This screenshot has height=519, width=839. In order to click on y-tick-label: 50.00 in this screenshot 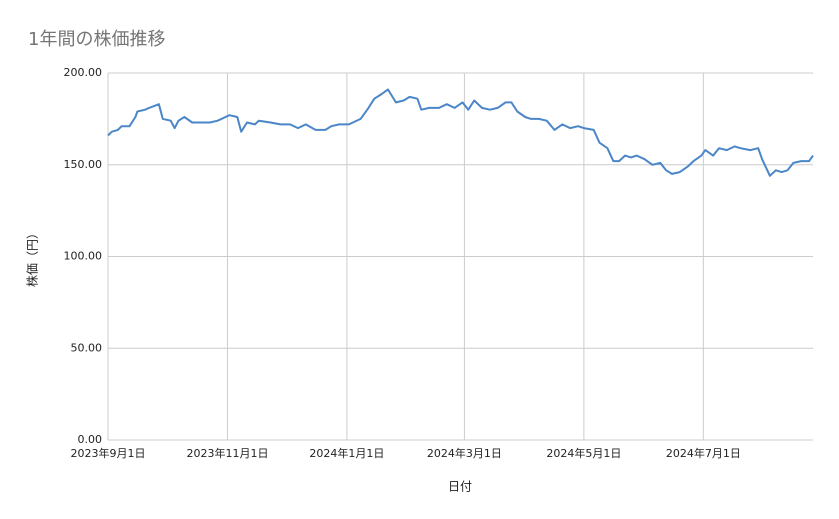, I will do `click(87, 347)`.